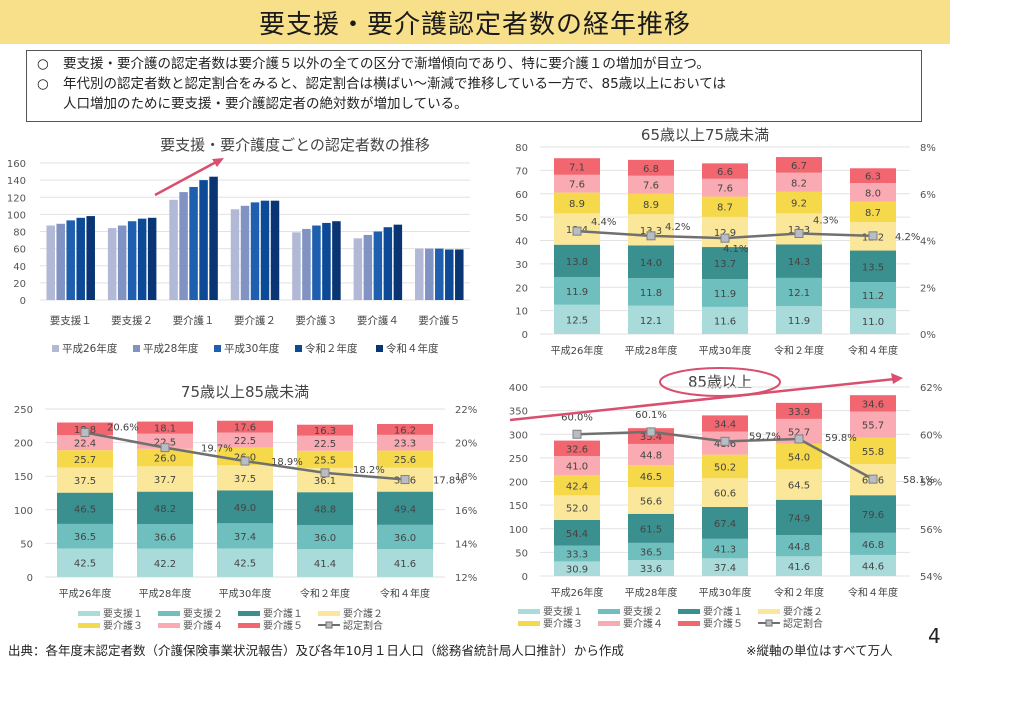  Describe the element at coordinates (931, 483) in the screenshot. I see `y2-tick-label: 58%` at that location.